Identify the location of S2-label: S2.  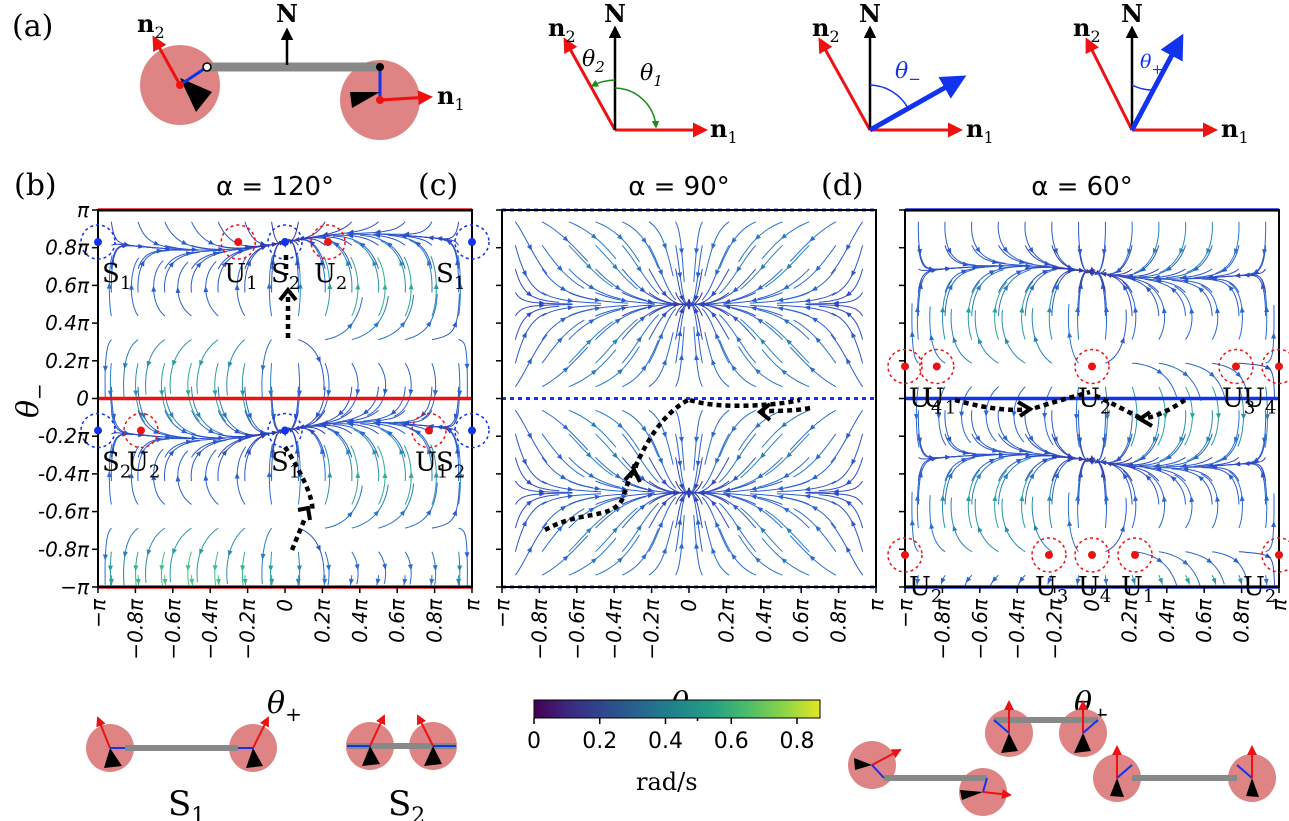
(406, 802).